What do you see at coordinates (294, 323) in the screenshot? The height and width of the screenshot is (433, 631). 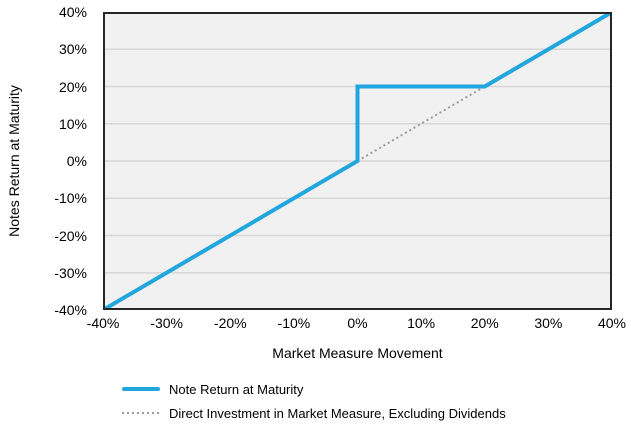 I see `x-tick-label: -10%` at bounding box center [294, 323].